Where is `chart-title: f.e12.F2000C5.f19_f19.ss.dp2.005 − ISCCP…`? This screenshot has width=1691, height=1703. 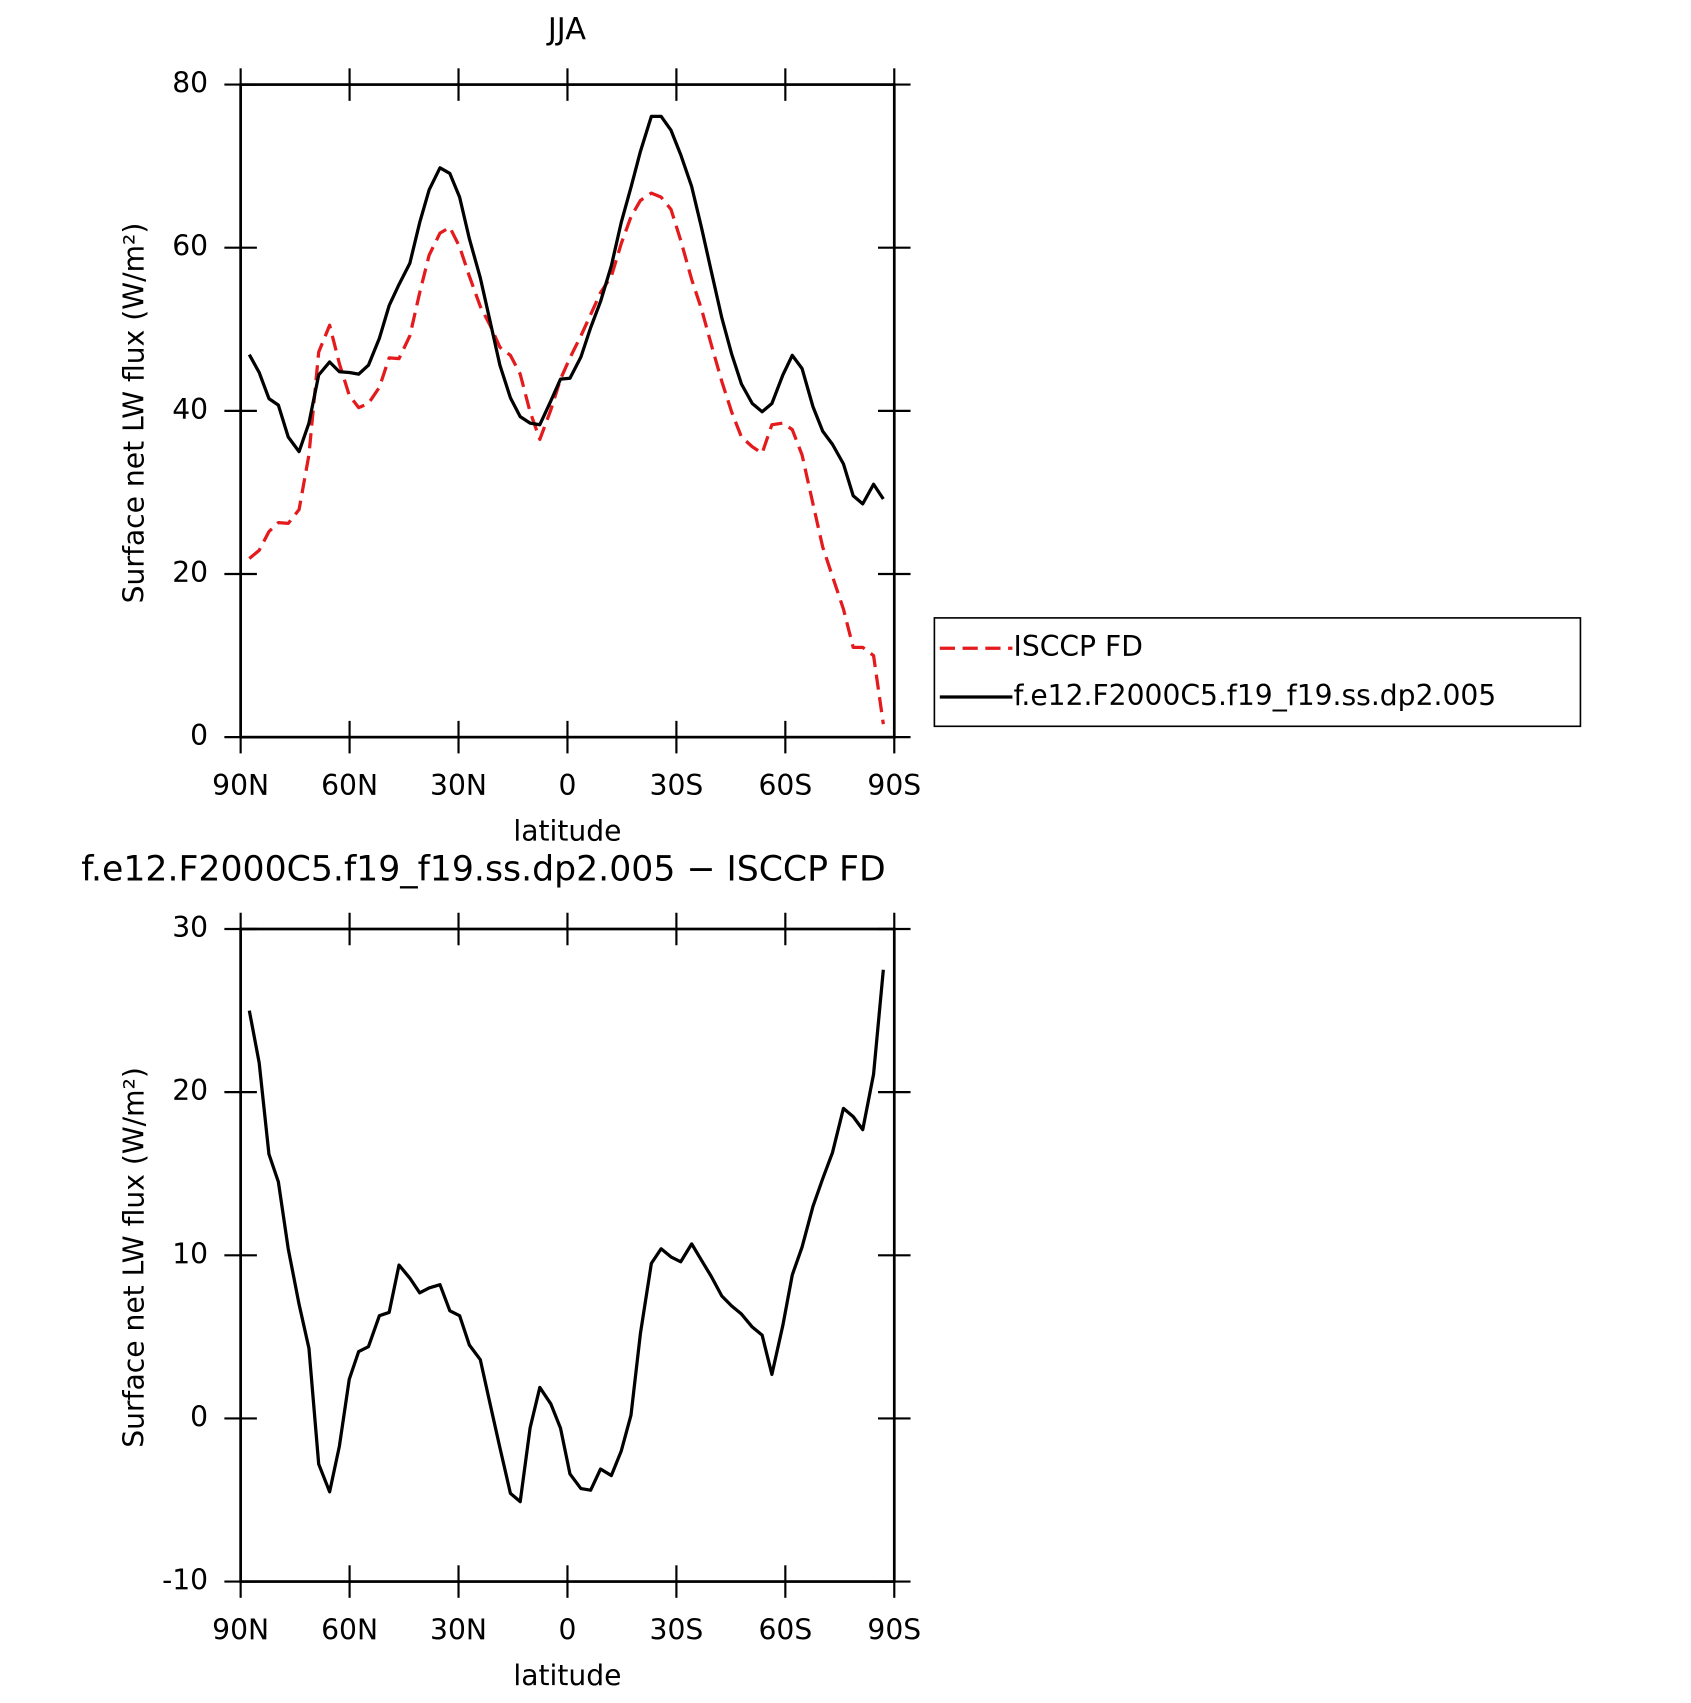 chart-title: f.e12.F2000C5.f19_f19.ss.dp2.005 − ISCCP… is located at coordinates (483, 869).